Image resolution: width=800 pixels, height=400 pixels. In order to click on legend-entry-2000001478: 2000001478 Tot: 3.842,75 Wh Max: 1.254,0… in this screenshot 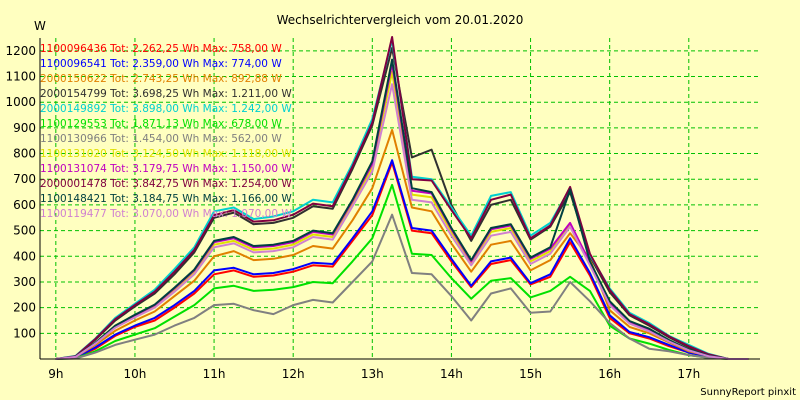, I will do `click(166, 184)`.